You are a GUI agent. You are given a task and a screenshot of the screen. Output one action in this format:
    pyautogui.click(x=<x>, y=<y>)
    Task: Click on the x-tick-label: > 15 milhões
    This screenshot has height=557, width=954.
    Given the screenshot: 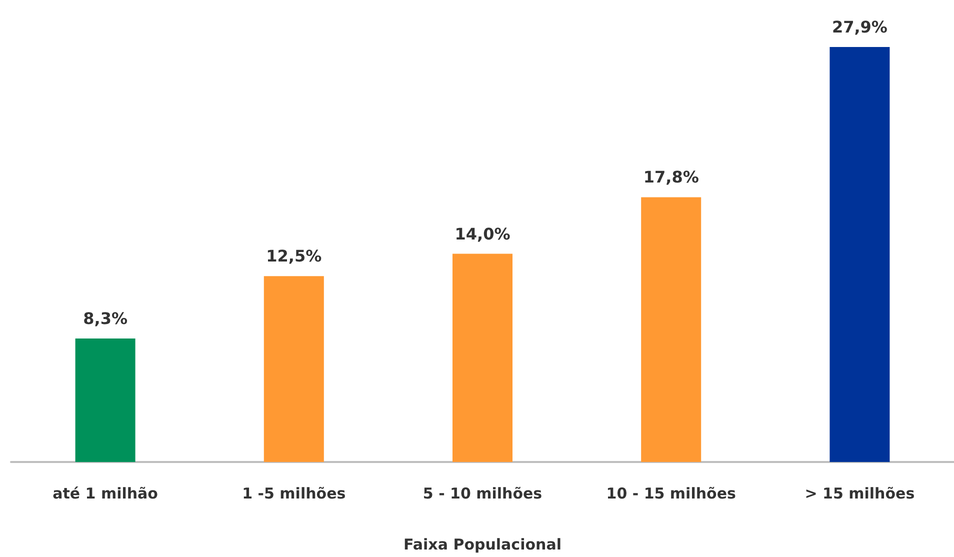 What is the action you would take?
    pyautogui.click(x=859, y=493)
    